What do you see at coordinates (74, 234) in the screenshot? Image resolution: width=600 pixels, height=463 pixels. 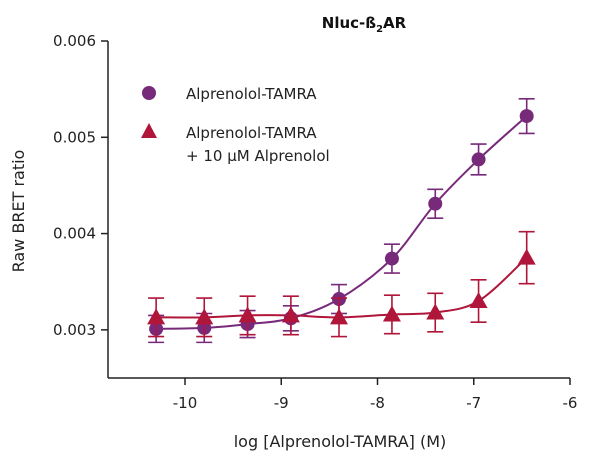 I see `y-tick-label: 0.004` at bounding box center [74, 234].